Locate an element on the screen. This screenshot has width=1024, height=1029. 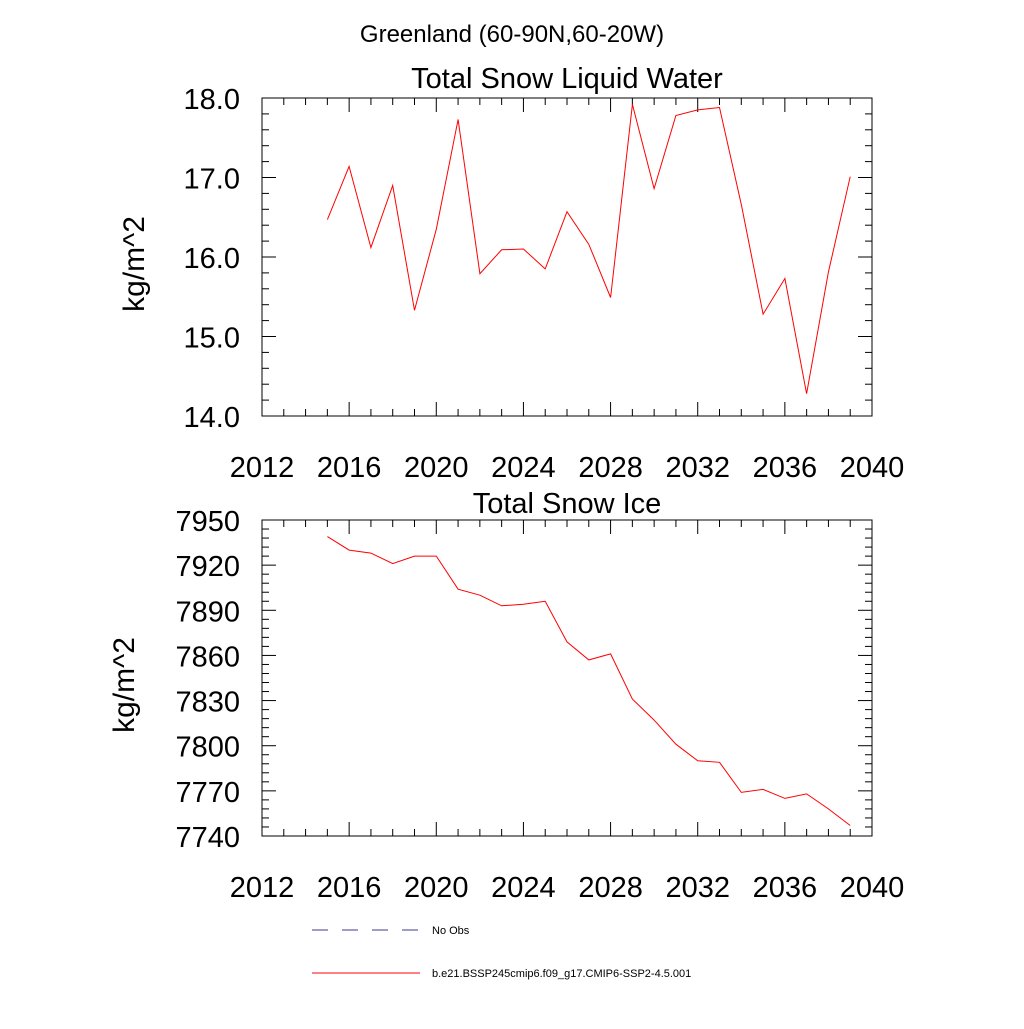
y-tick-label: 18.0 is located at coordinates (212, 100).